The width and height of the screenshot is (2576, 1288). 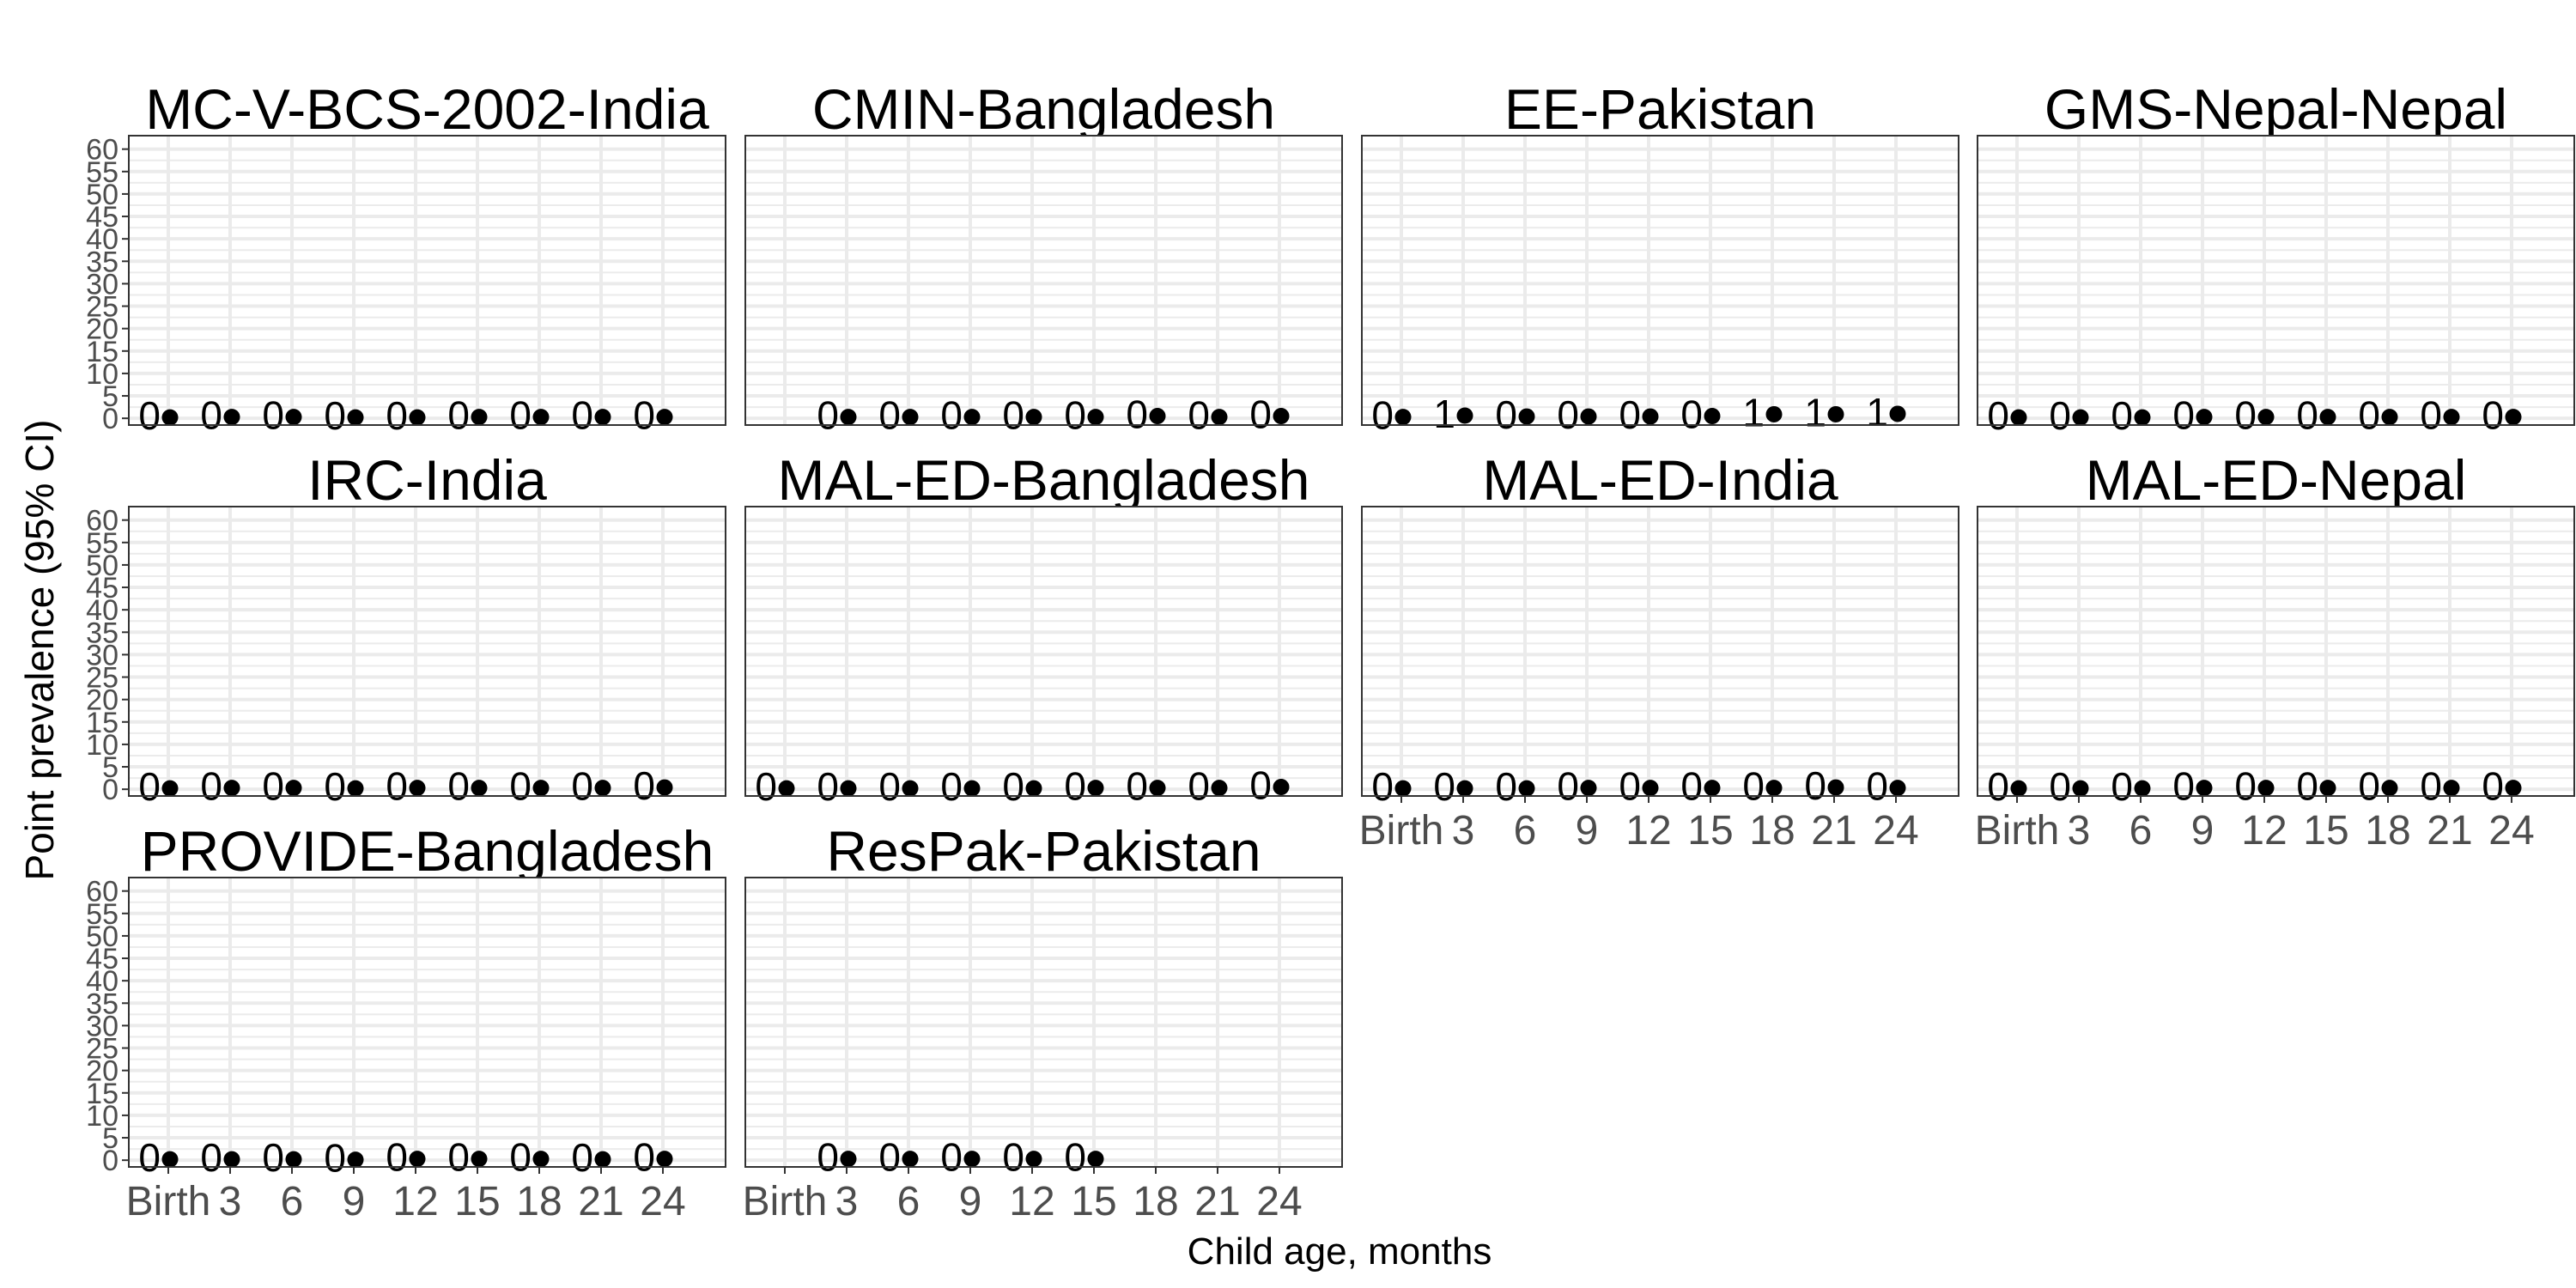 What do you see at coordinates (102, 981) in the screenshot?
I see `y-tick-label: 40` at bounding box center [102, 981].